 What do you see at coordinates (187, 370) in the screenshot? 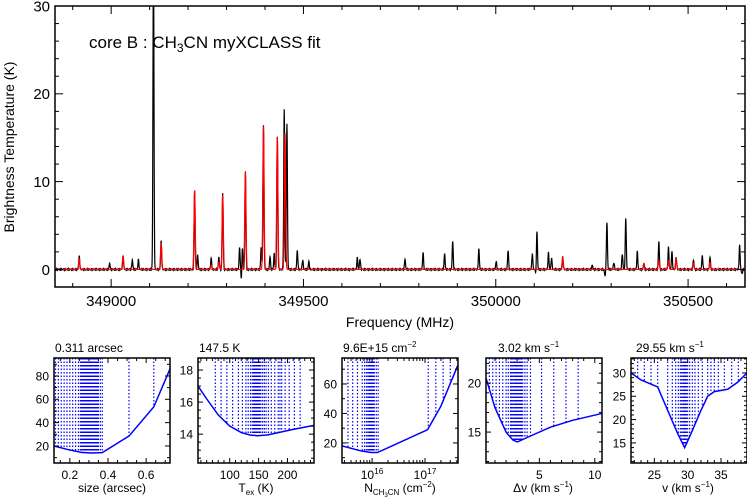
I see `y-tick-label: 18` at bounding box center [187, 370].